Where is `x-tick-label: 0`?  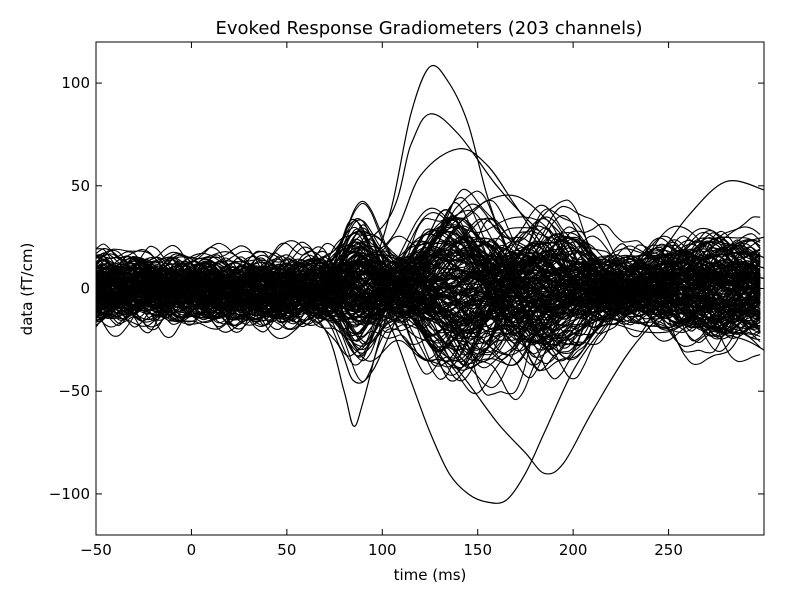 x-tick-label: 0 is located at coordinates (192, 550).